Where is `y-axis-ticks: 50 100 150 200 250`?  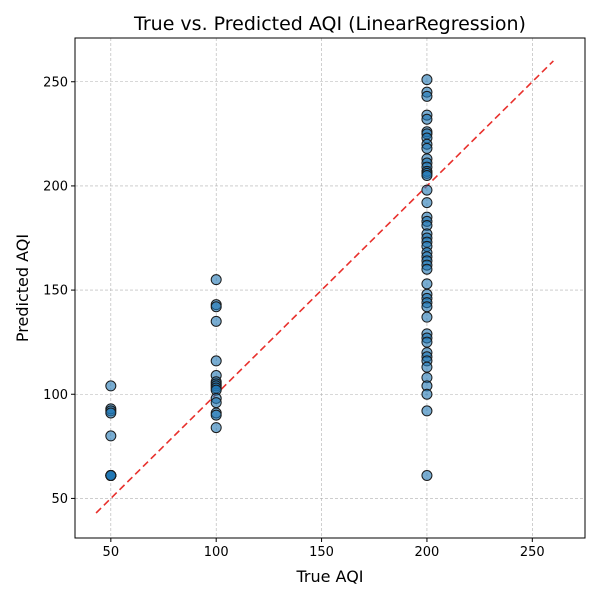 y-axis-ticks: 50 100 150 200 250 is located at coordinates (59, 291).